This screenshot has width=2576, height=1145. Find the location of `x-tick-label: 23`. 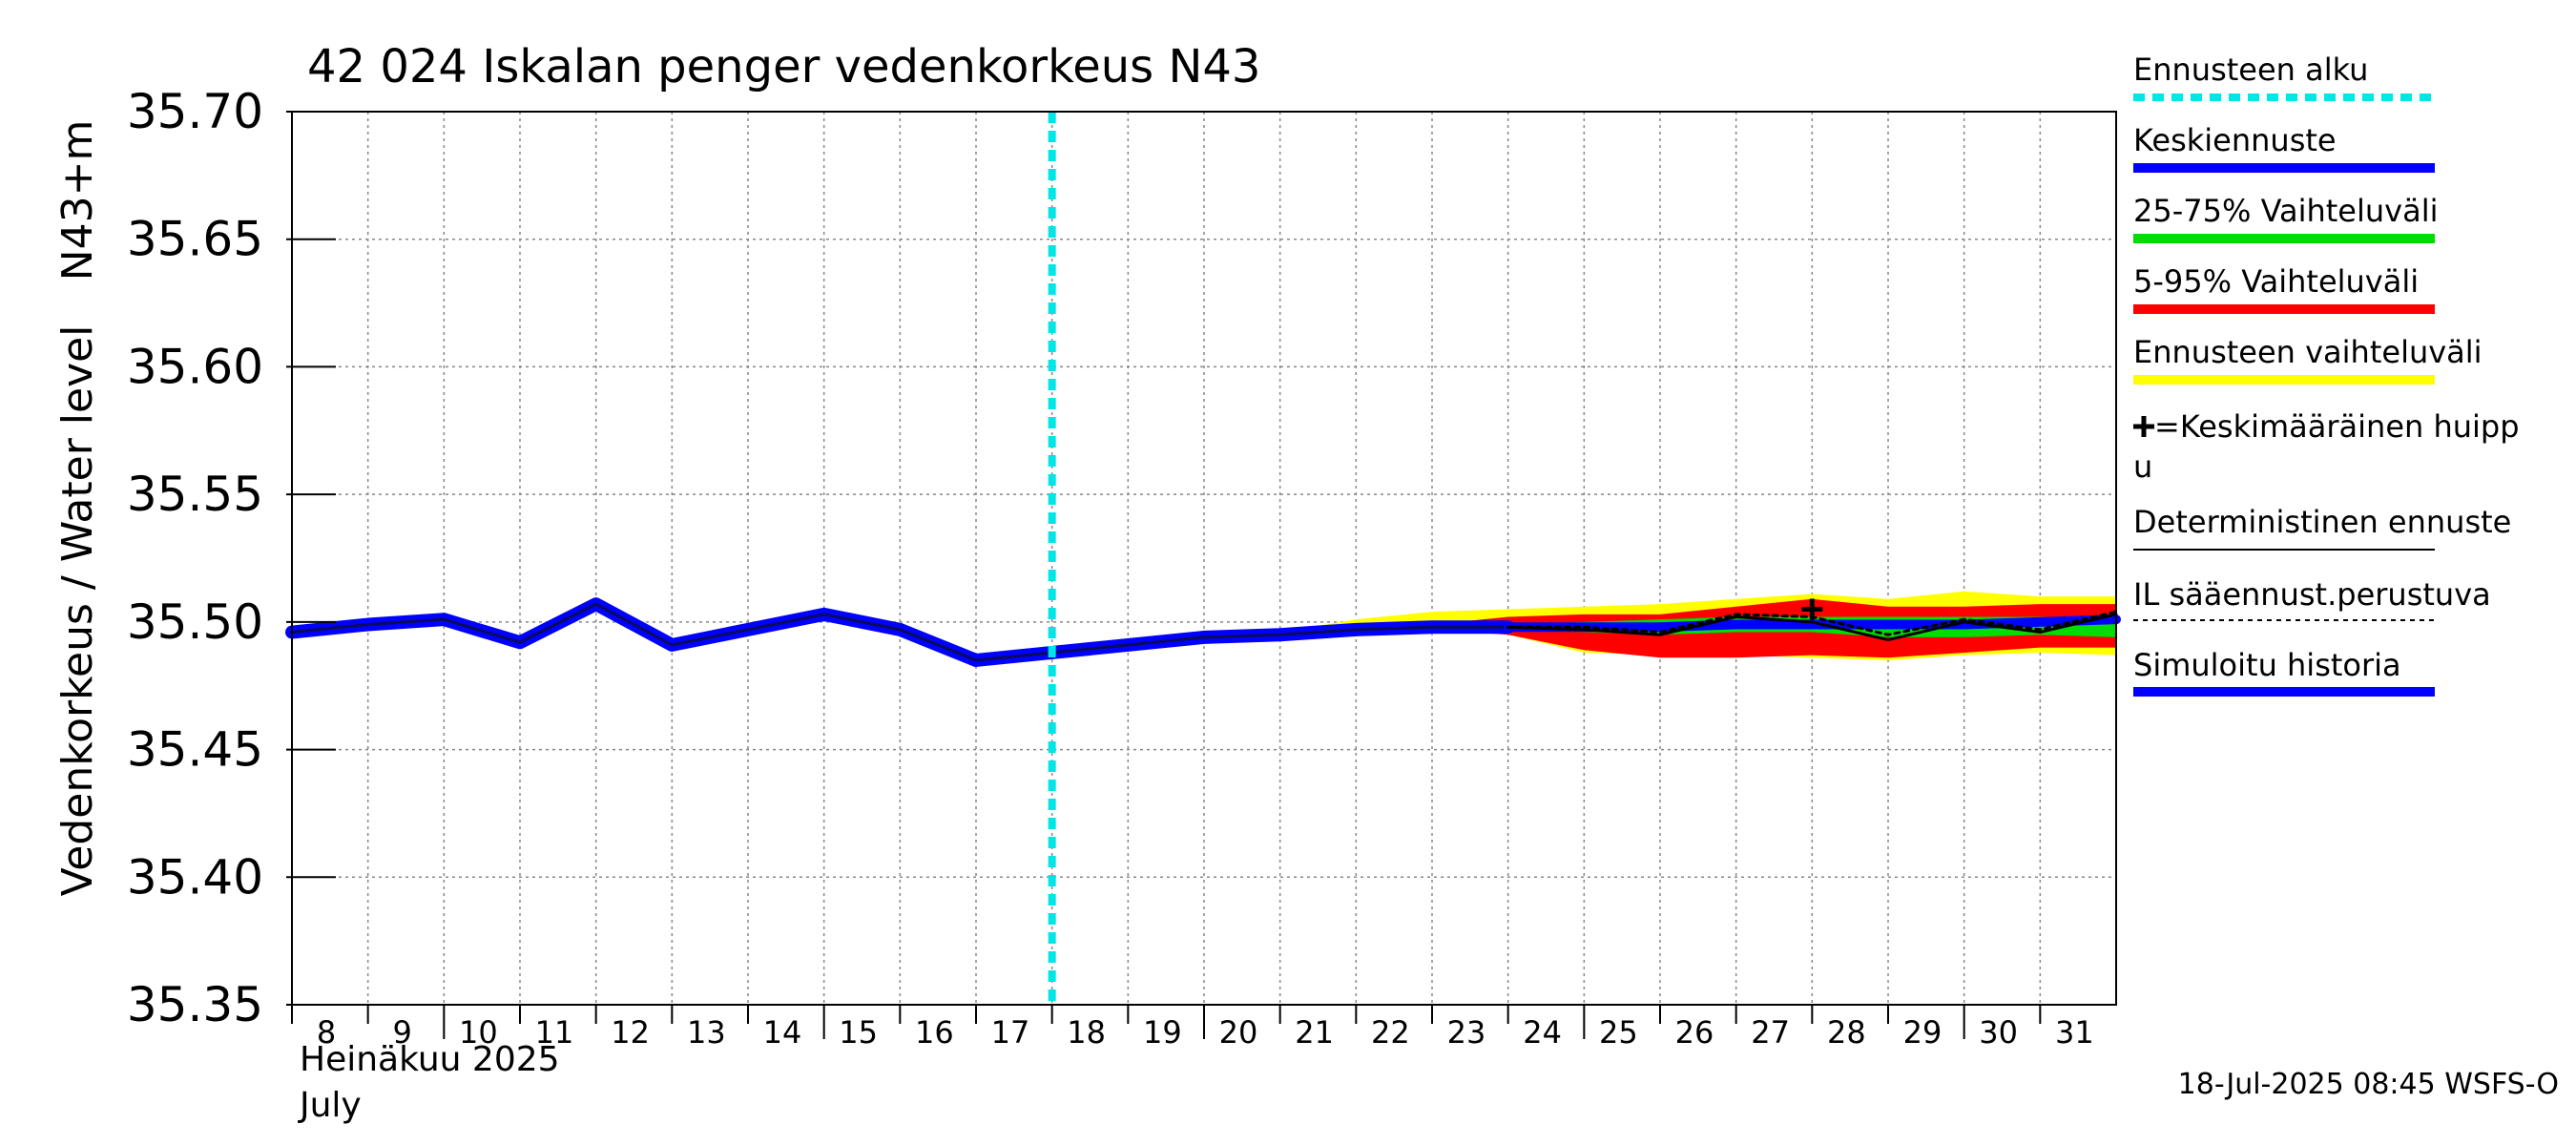

x-tick-label: 23 is located at coordinates (1466, 1032).